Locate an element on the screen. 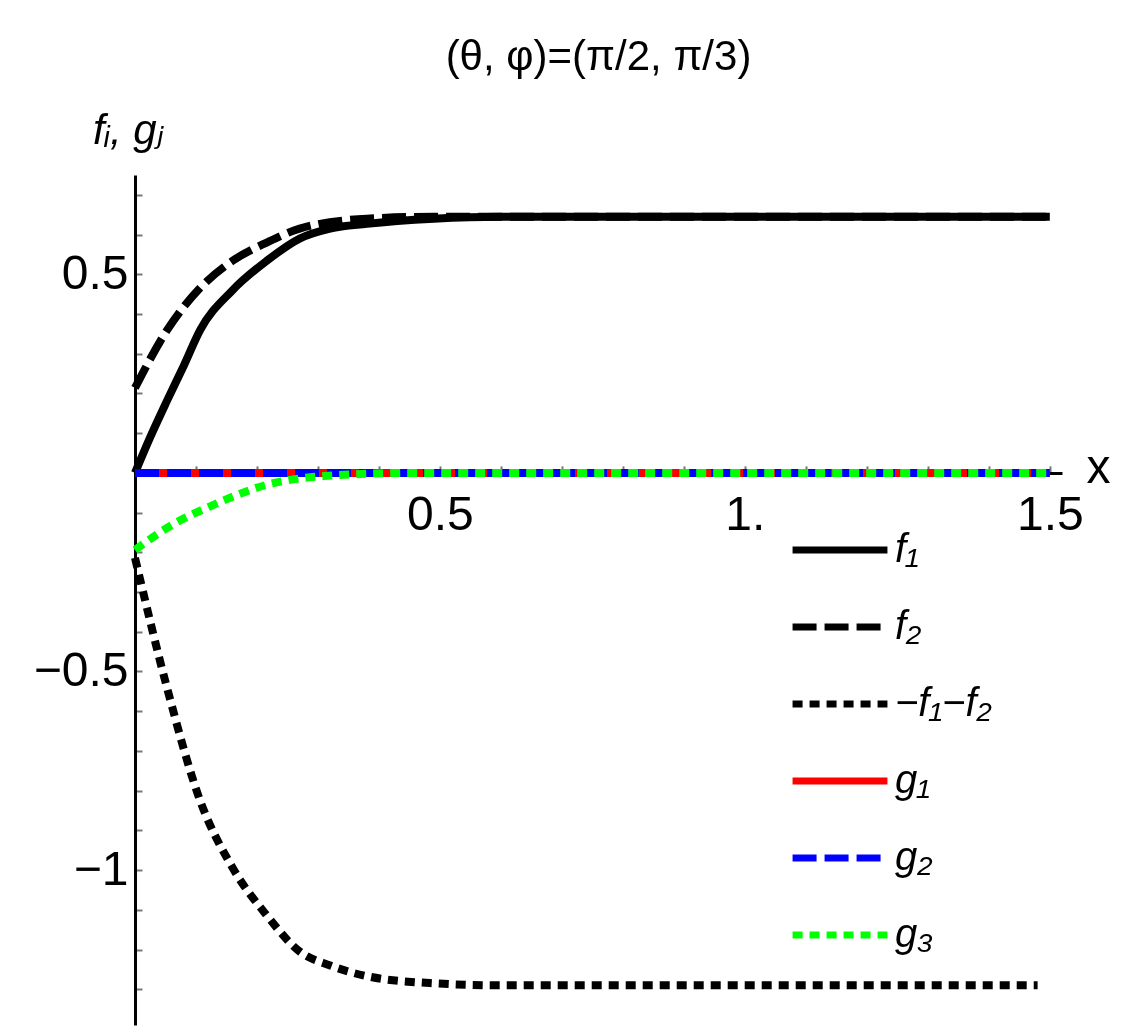 The image size is (1125, 1032). x-axis-title: x is located at coordinates (1098, 467).